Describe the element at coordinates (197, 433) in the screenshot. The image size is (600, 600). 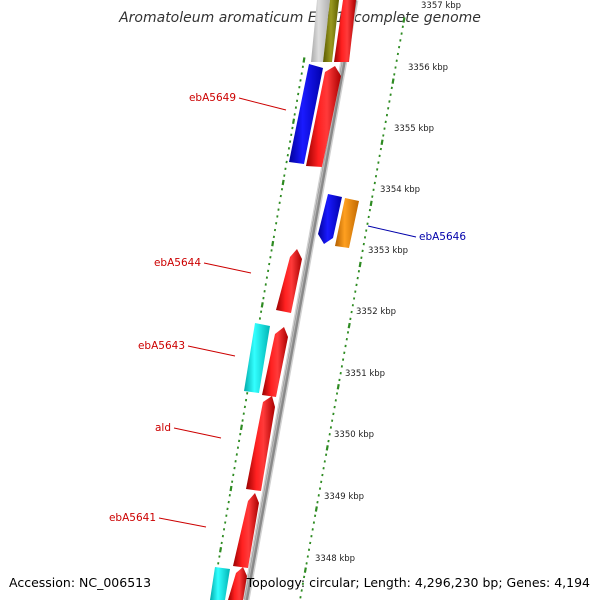
I see `leader-ald` at that location.